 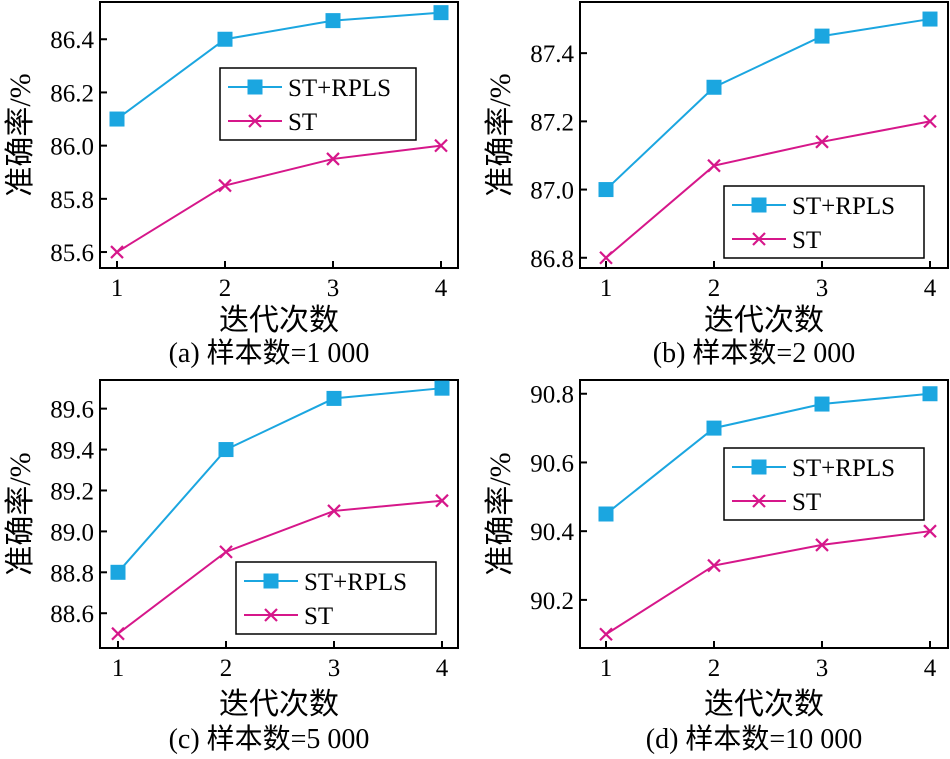 What do you see at coordinates (552, 259) in the screenshot?
I see `y-tick-label: 86.8` at bounding box center [552, 259].